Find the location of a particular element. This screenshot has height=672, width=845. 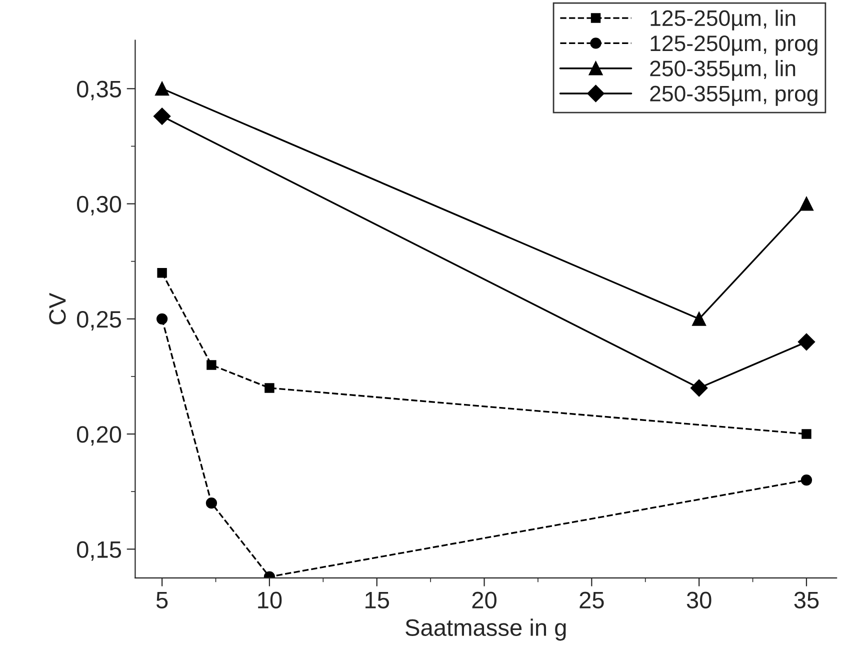

x-tick-label: 30 is located at coordinates (699, 600).